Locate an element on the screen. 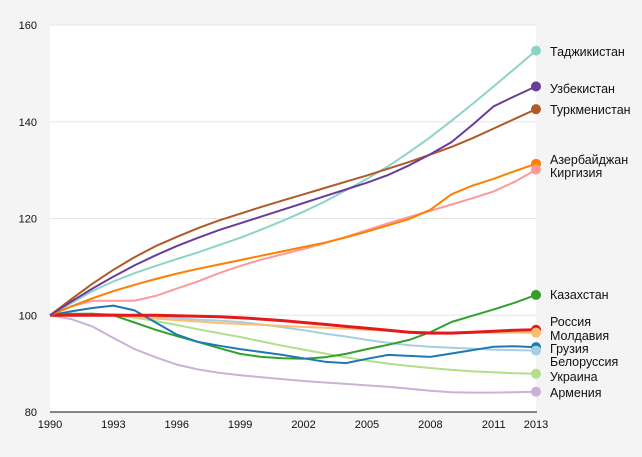  y-tick-label: 80 is located at coordinates (31, 413).